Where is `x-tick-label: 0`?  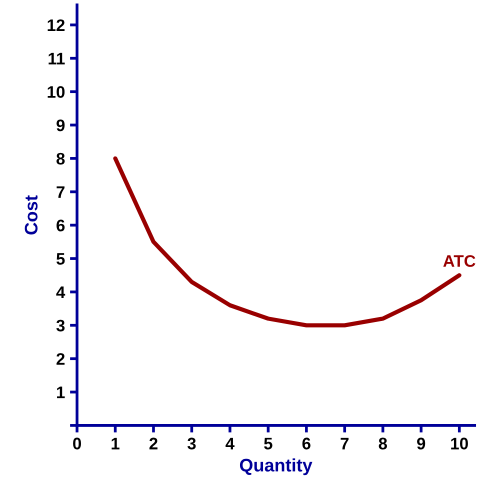
x-tick-label: 0 is located at coordinates (77, 444).